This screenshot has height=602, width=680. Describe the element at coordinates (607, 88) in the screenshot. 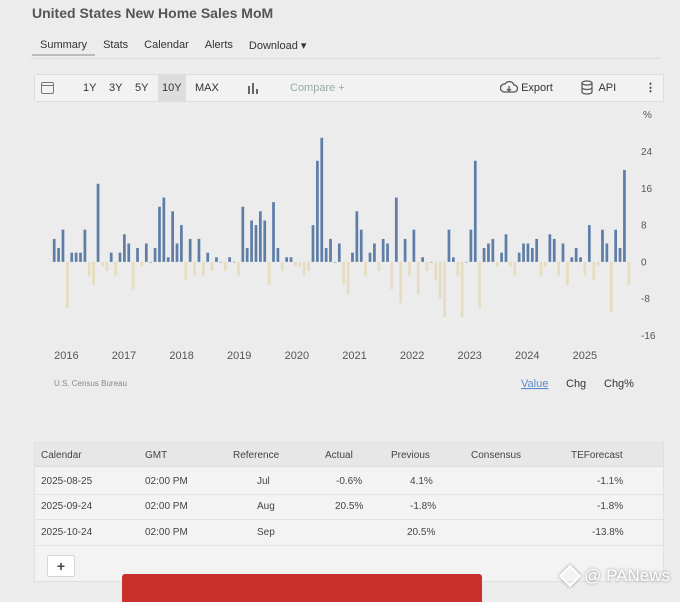

I see `api-label: API` at that location.